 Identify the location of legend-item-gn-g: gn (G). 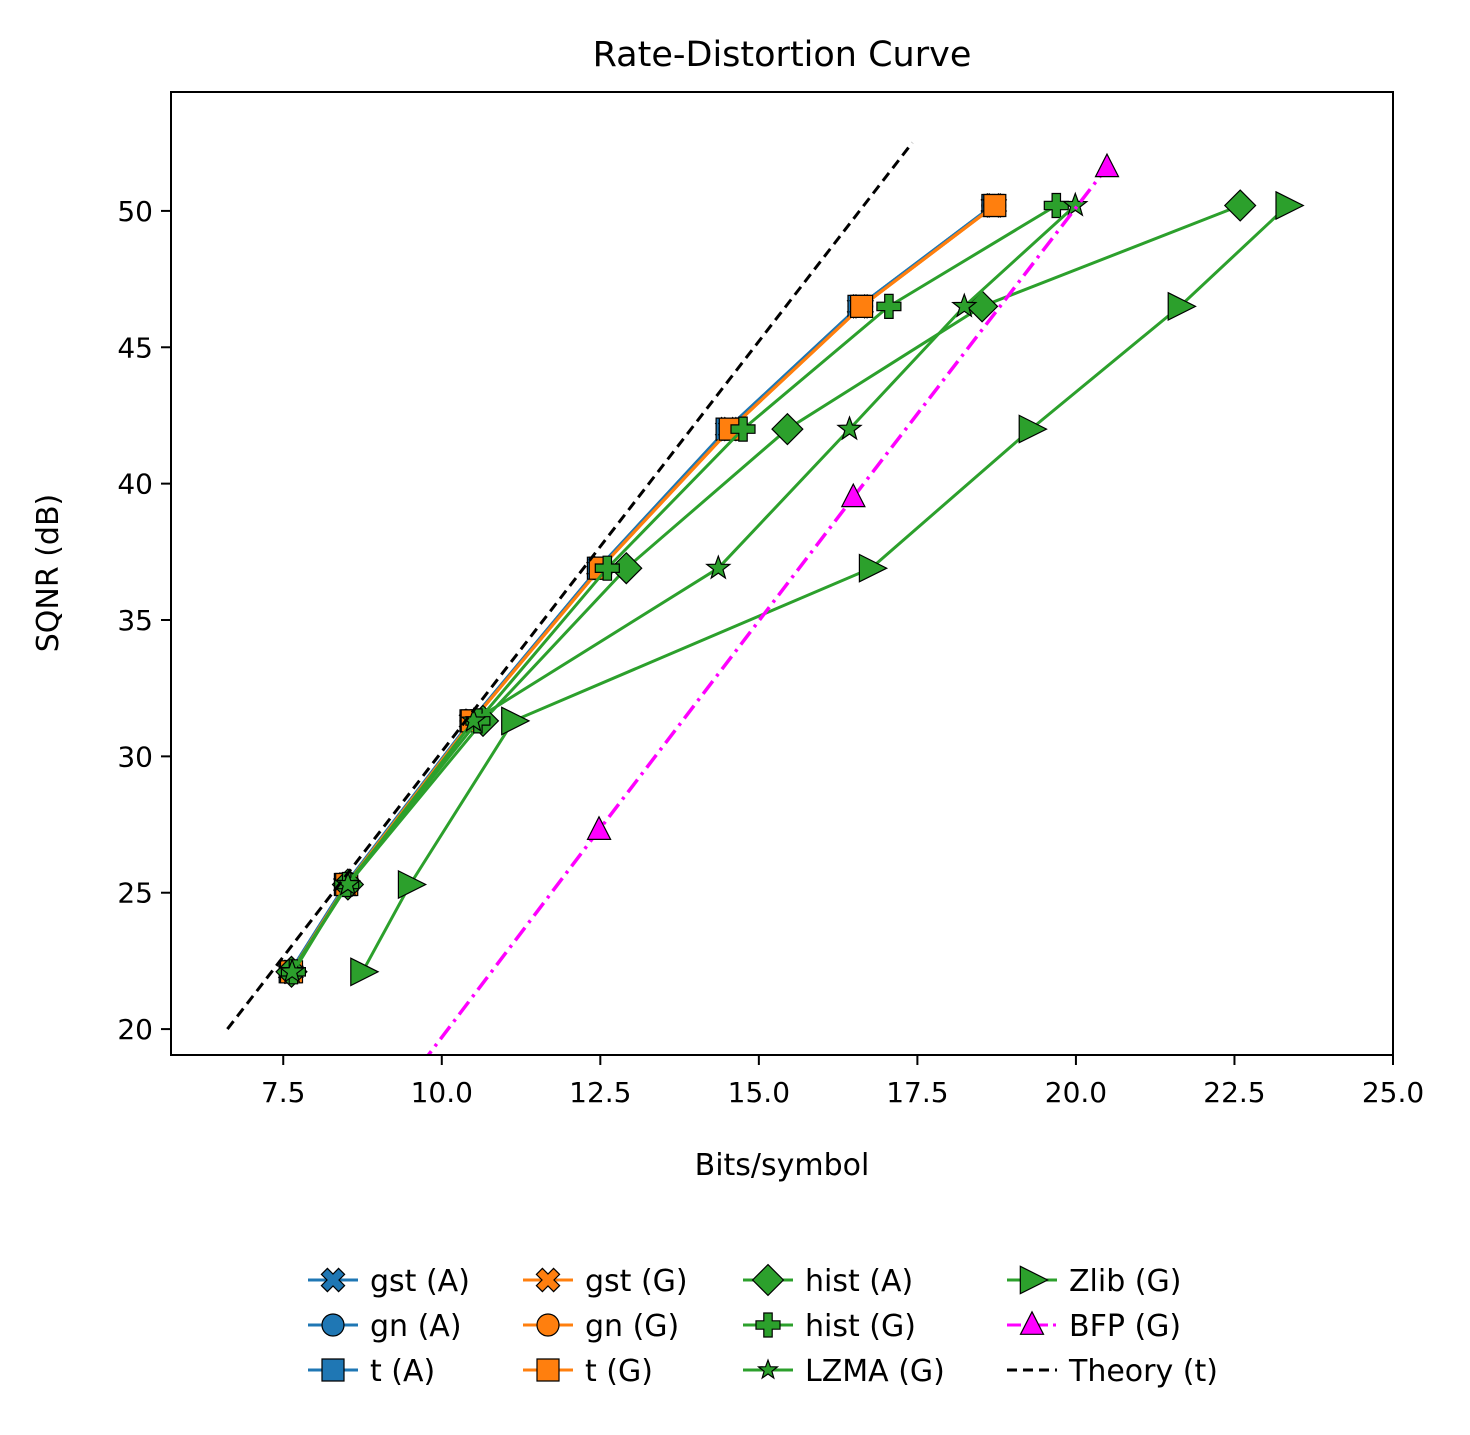
(601, 1326).